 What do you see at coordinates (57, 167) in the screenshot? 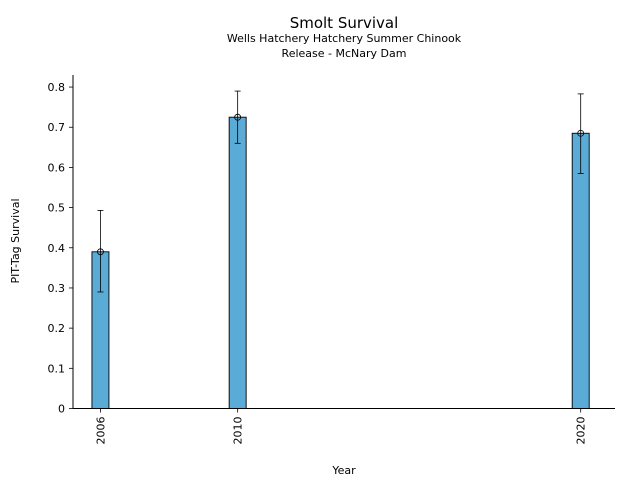
I see `y-tick-label: 0.6` at bounding box center [57, 167].